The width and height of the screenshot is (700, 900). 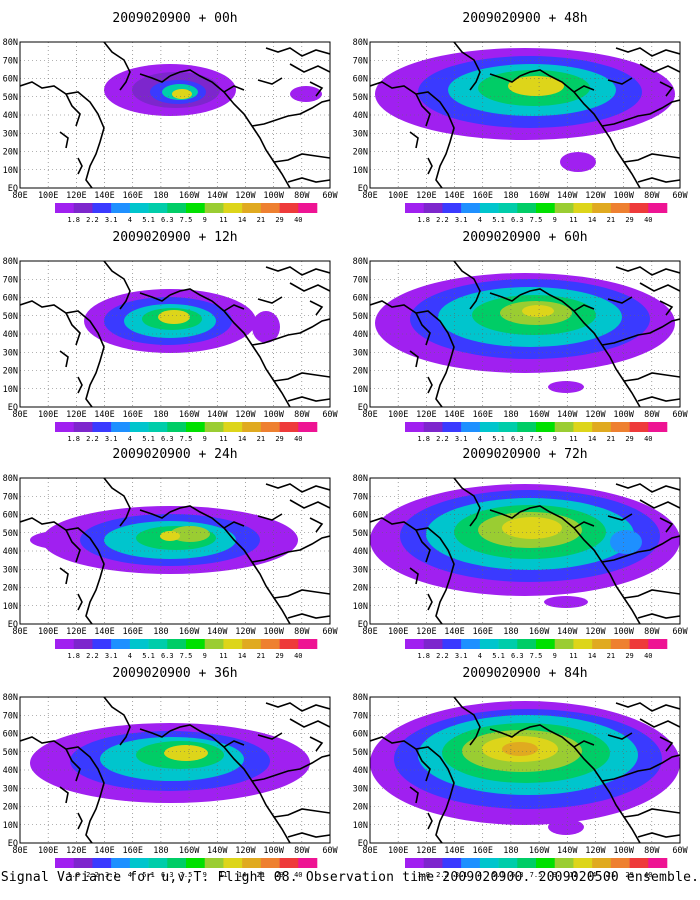 I want to click on lon-tick-label: 60W, so click(x=680, y=415).